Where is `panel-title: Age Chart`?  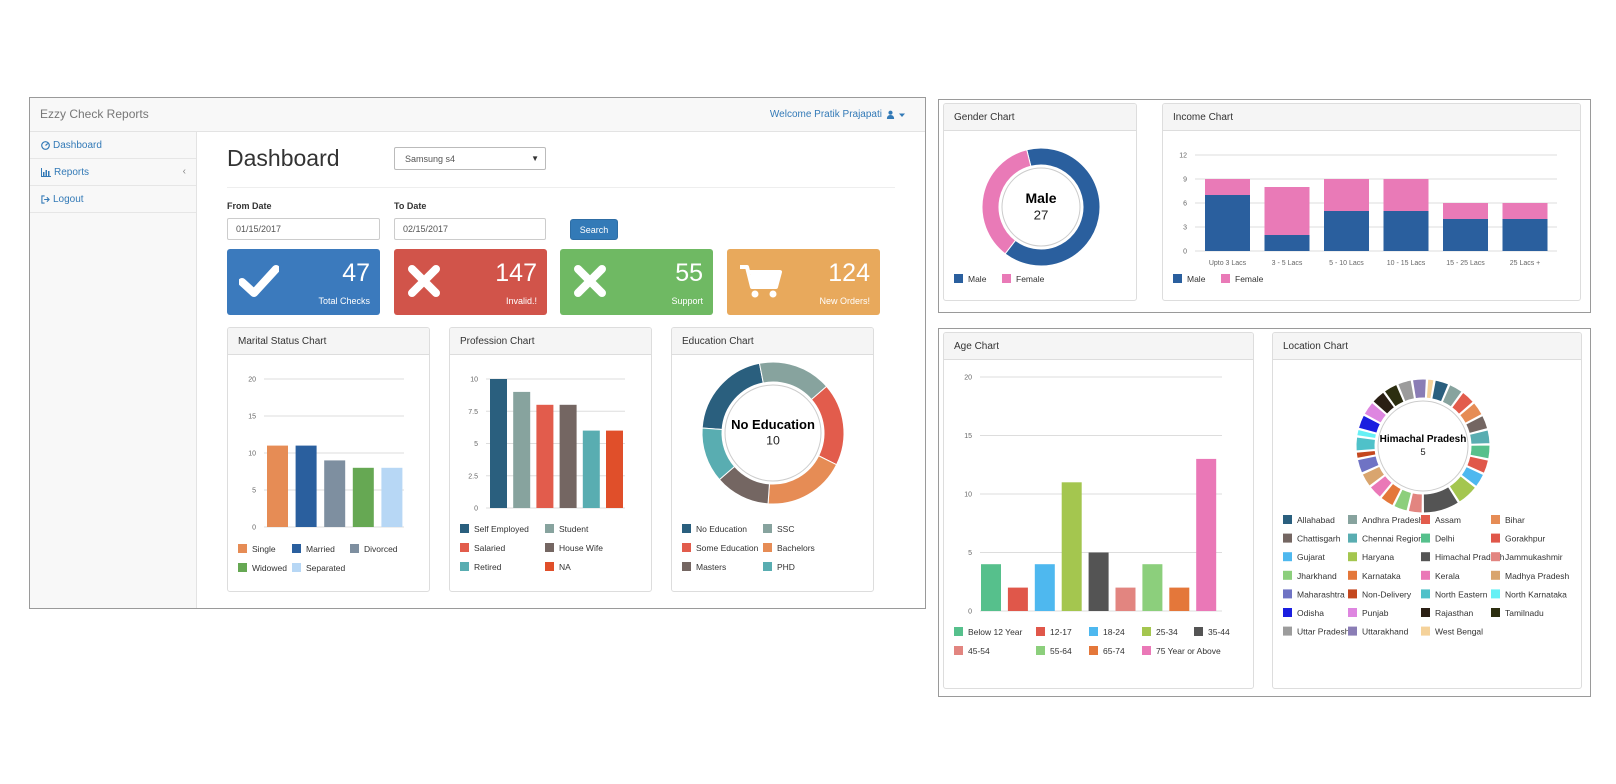 panel-title: Age Chart is located at coordinates (1098, 346).